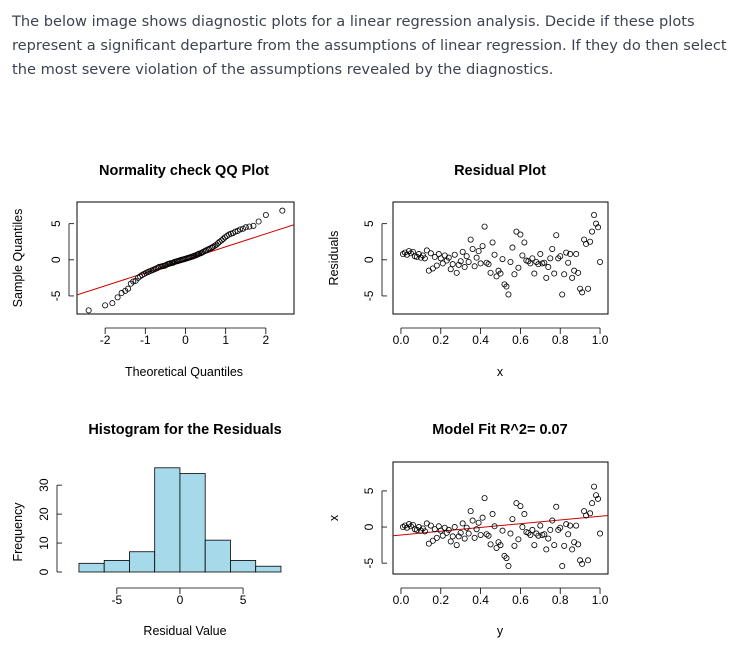 The width and height of the screenshot is (747, 668). What do you see at coordinates (369, 295) in the screenshot?
I see `chart2-y-tick-label: -5` at bounding box center [369, 295].